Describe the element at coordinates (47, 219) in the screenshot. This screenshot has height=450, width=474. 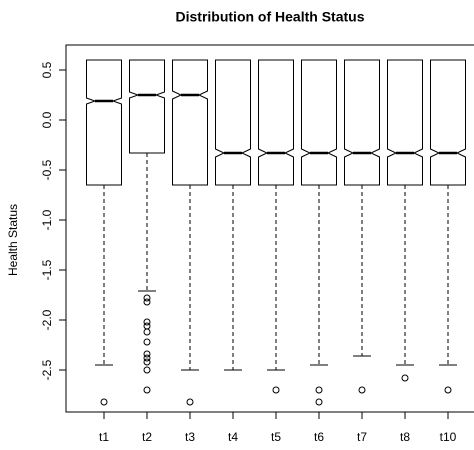
I see `y-tick-label: -1.0` at that location.